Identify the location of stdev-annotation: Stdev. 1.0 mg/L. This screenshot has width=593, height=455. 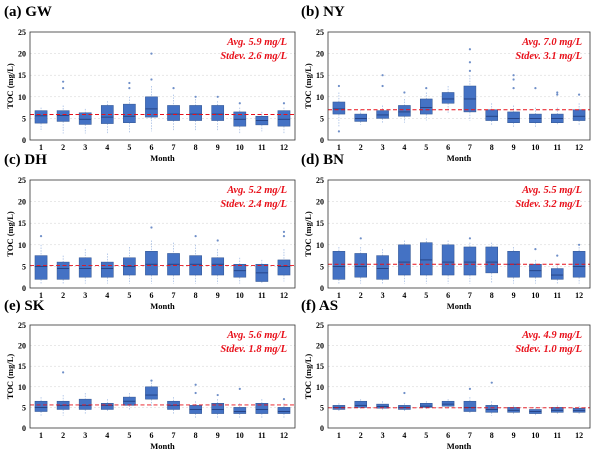
(548, 349).